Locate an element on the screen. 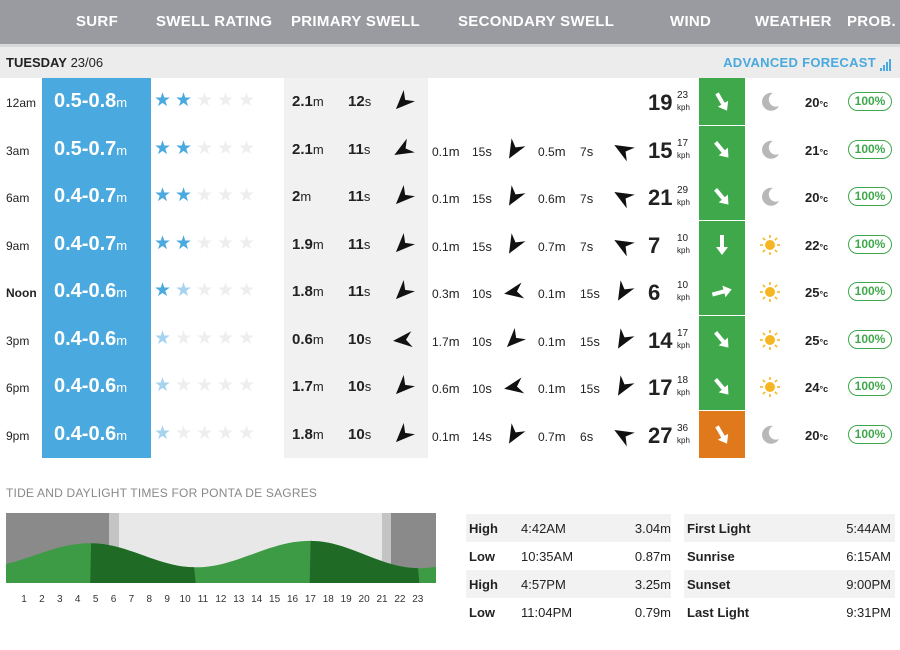  tide-hour-label: 18 is located at coordinates (328, 599).